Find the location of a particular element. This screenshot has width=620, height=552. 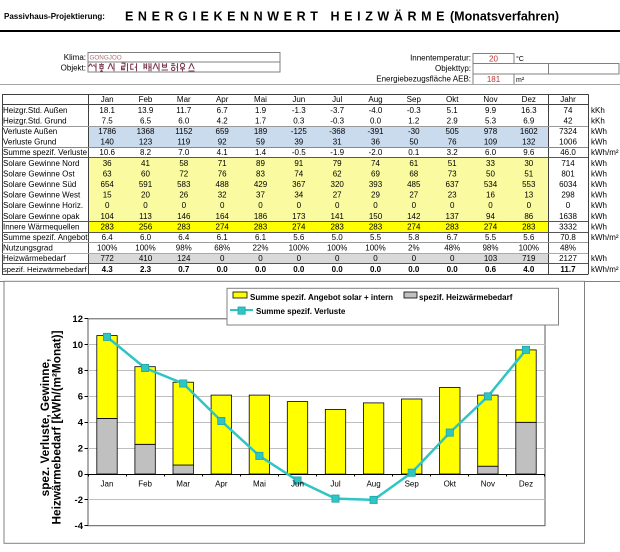

svg-text: 39 is located at coordinates (298, 142).